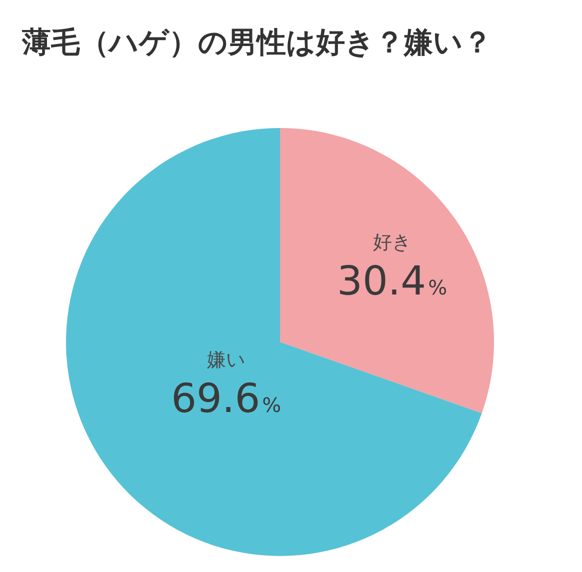  What do you see at coordinates (392, 243) in the screenshot?
I see `slice-label: 好き` at bounding box center [392, 243].